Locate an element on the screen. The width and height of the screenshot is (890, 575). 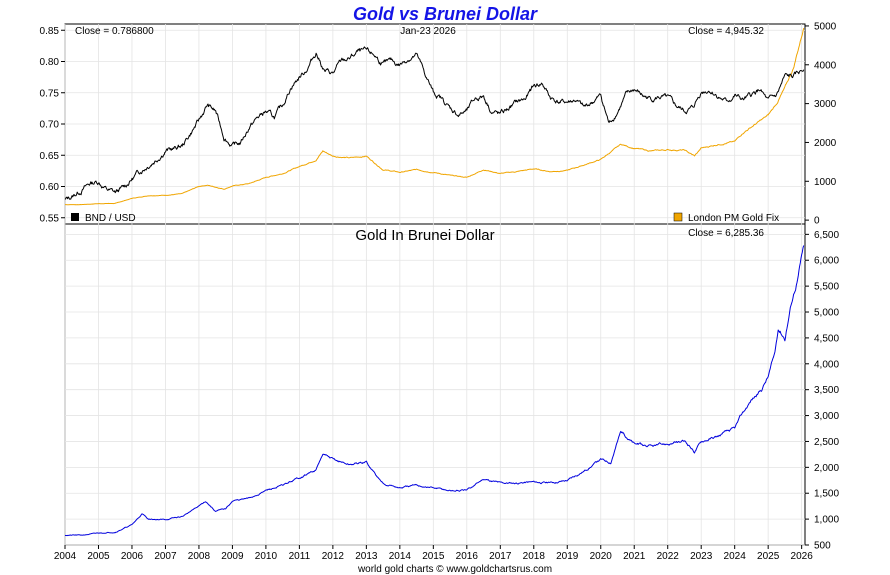
y-bottom-tick-label: 2,500 is located at coordinates (826, 442).